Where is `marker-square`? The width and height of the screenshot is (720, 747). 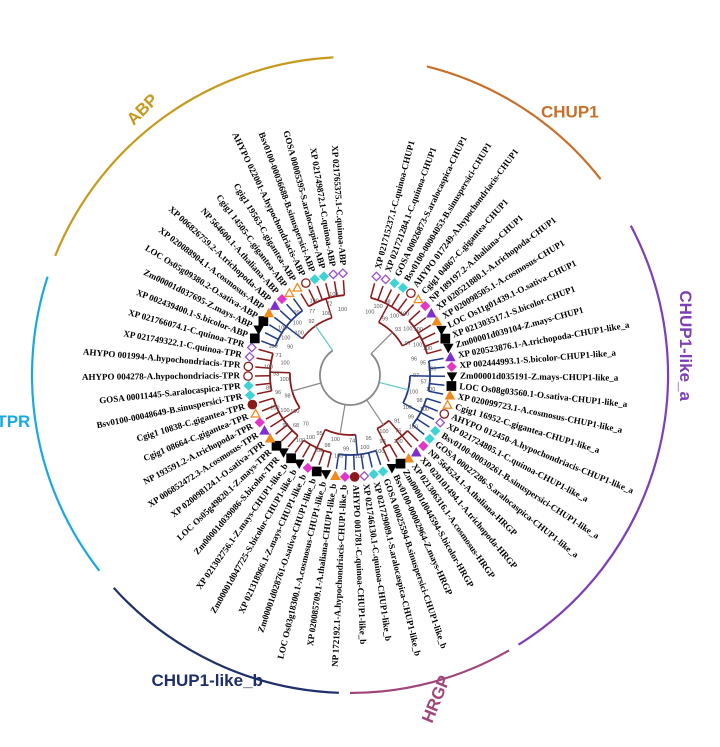 marker-square is located at coordinates (254, 338).